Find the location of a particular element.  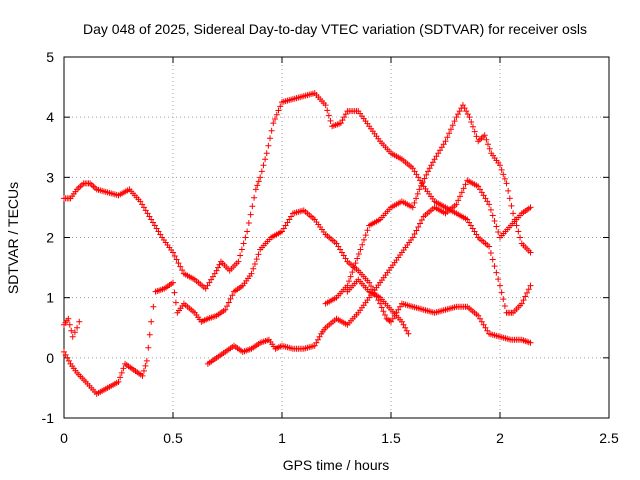

series-track-e is located at coordinates (378, 306).